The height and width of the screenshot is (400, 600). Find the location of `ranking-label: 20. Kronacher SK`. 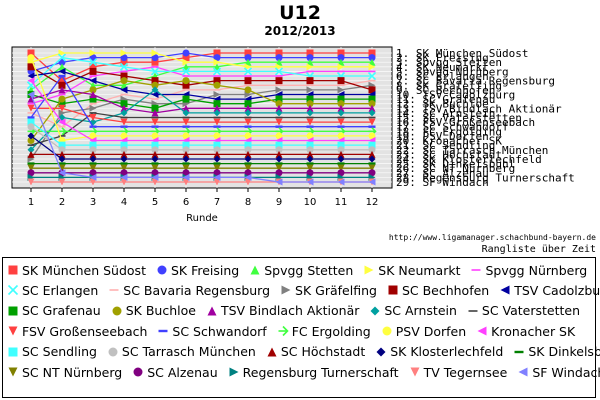

ranking-label: 20. Kronacher SK is located at coordinates (449, 141).